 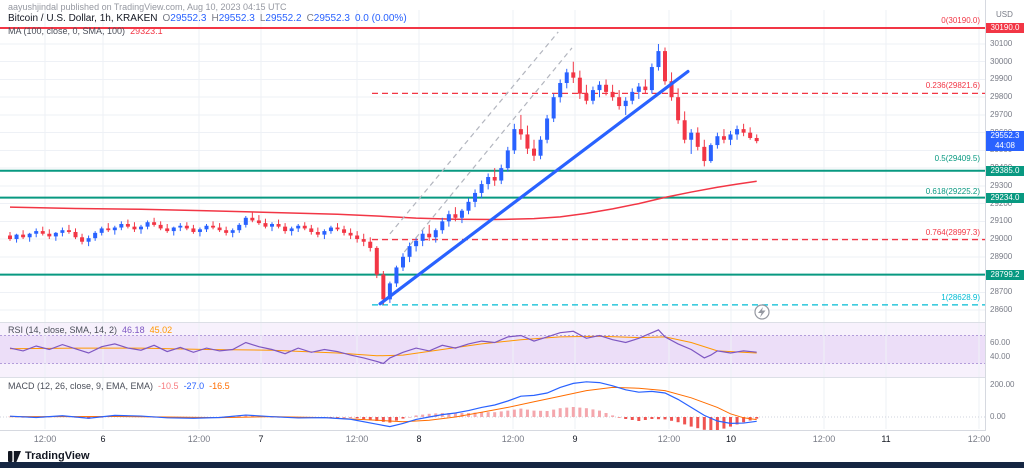 I want to click on price-level-badge: 29234.0, so click(x=1005, y=197).